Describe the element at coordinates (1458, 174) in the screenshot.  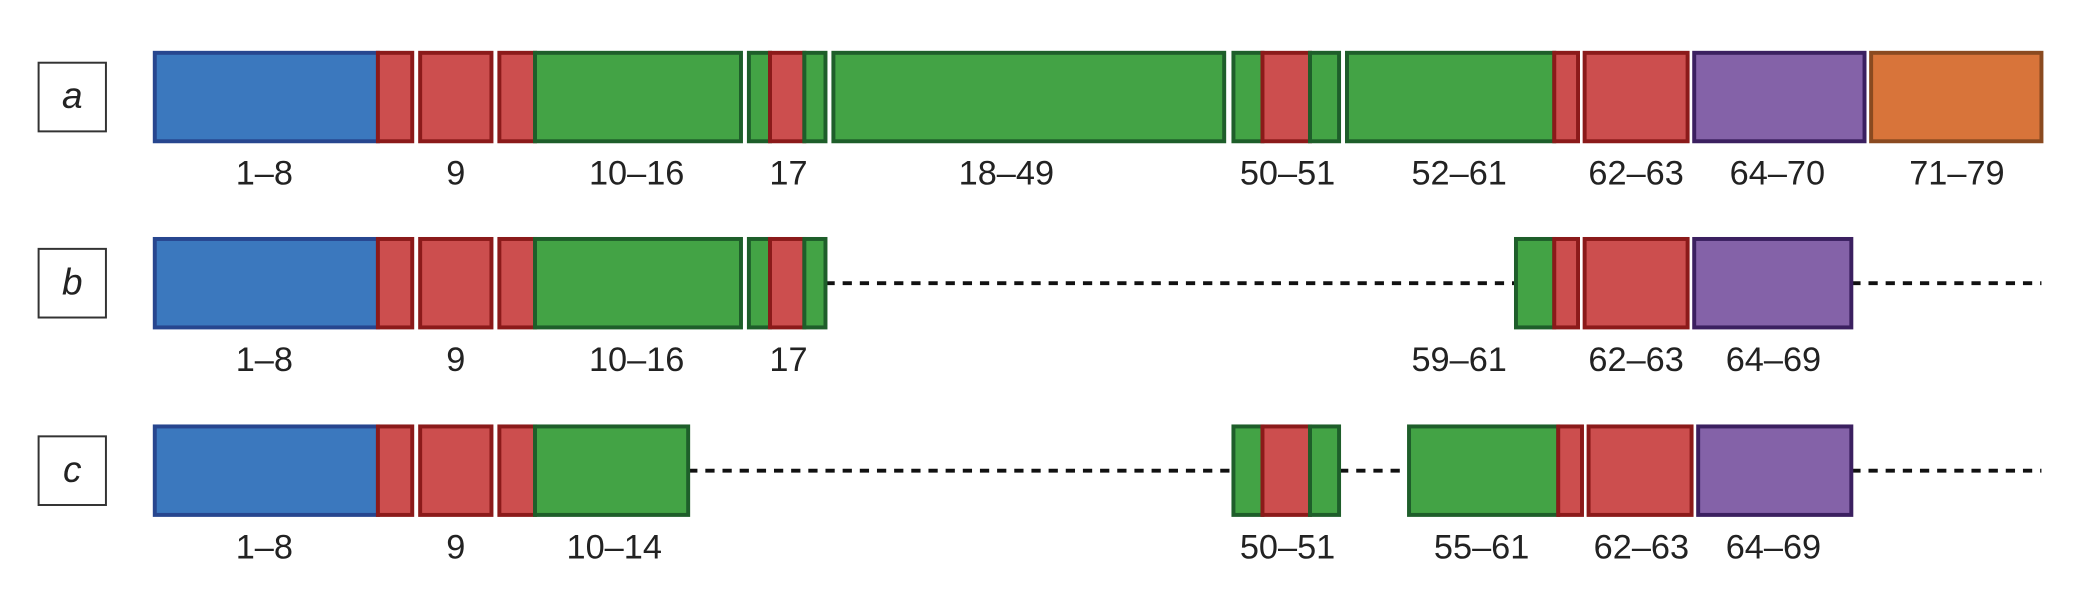
I see `exon-label: 52–61` at that location.